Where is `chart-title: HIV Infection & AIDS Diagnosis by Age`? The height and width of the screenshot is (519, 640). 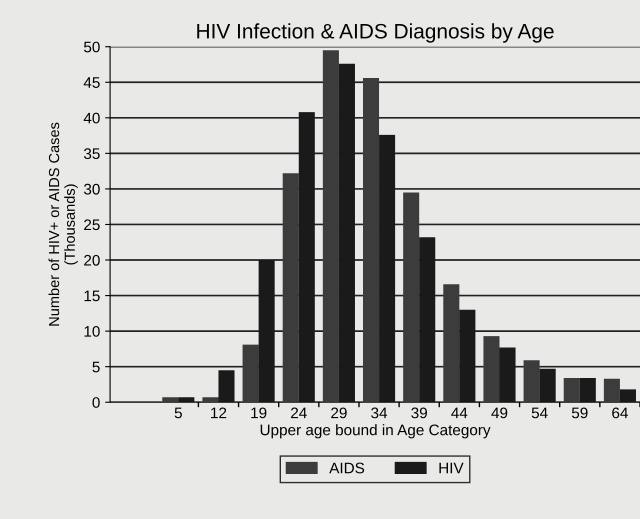
chart-title: HIV Infection & AIDS Diagnosis by Age is located at coordinates (375, 33).